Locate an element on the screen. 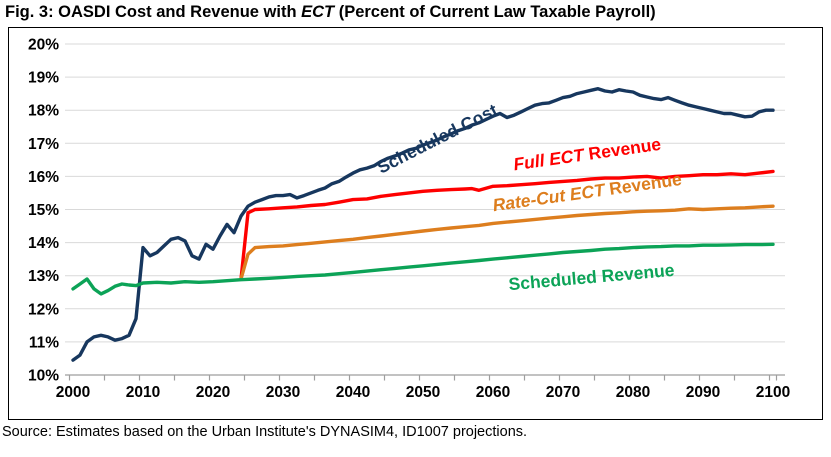  x-tick-label: 2010 is located at coordinates (143, 392).